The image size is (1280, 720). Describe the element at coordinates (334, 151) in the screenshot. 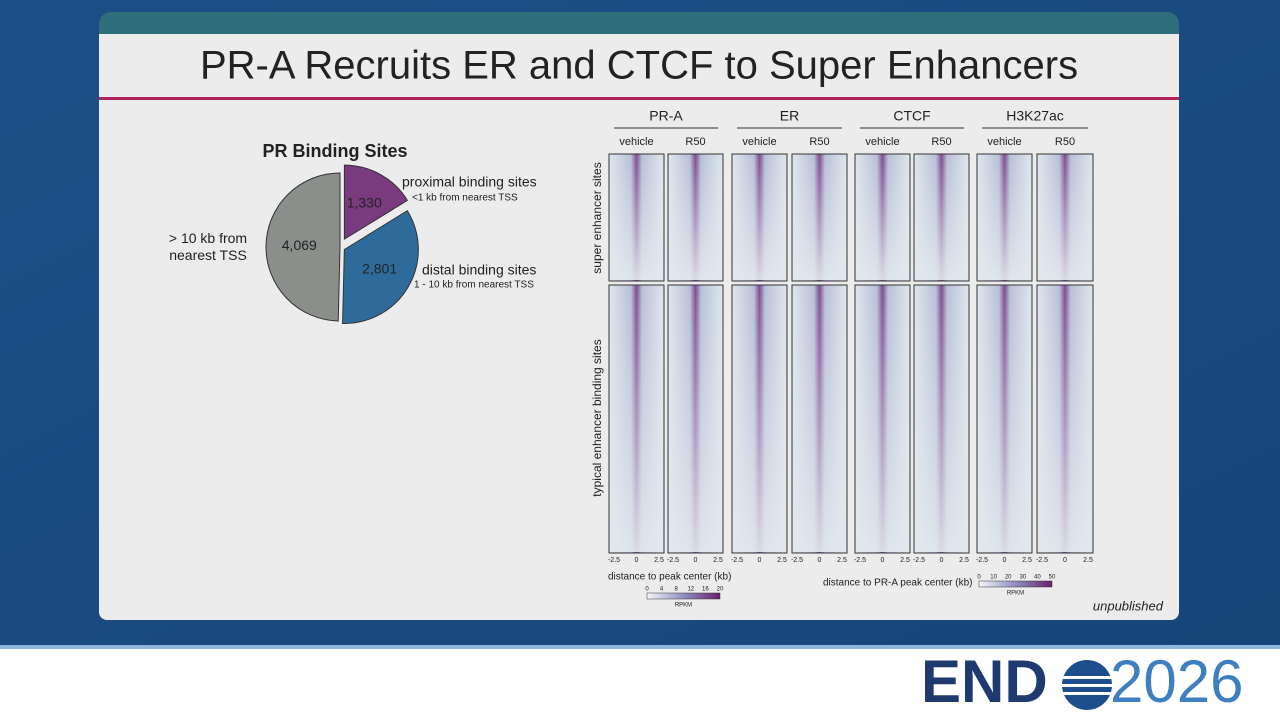

I see `pie-title: PR Binding Sites` at that location.